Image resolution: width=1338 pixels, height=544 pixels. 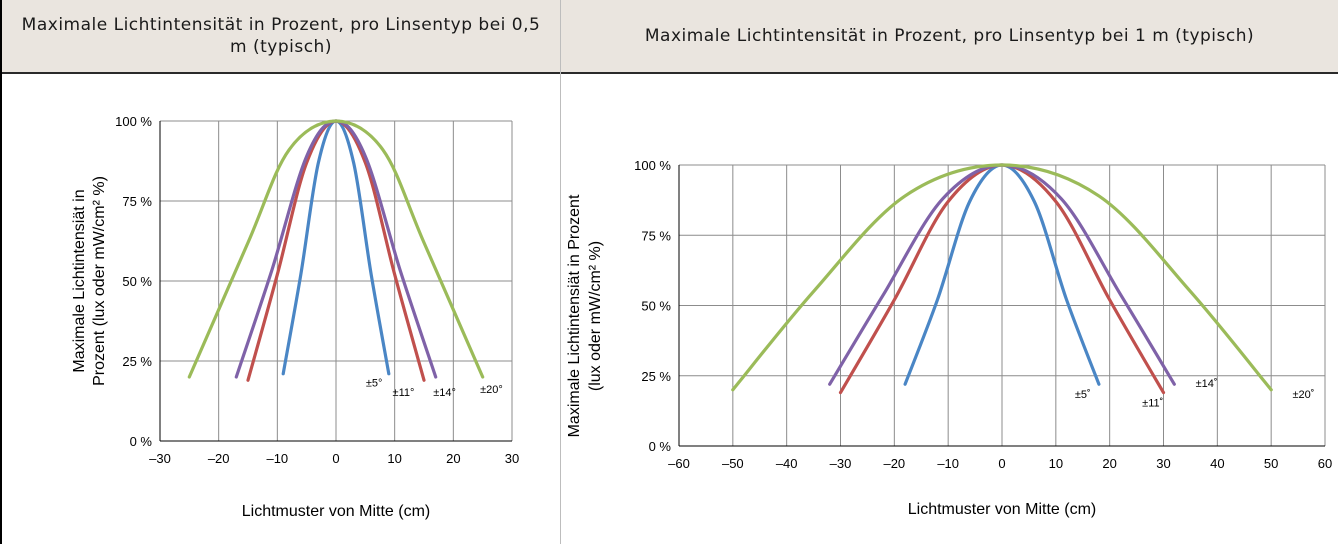 What do you see at coordinates (1152, 404) in the screenshot?
I see `series-label: ±11˚` at bounding box center [1152, 404].